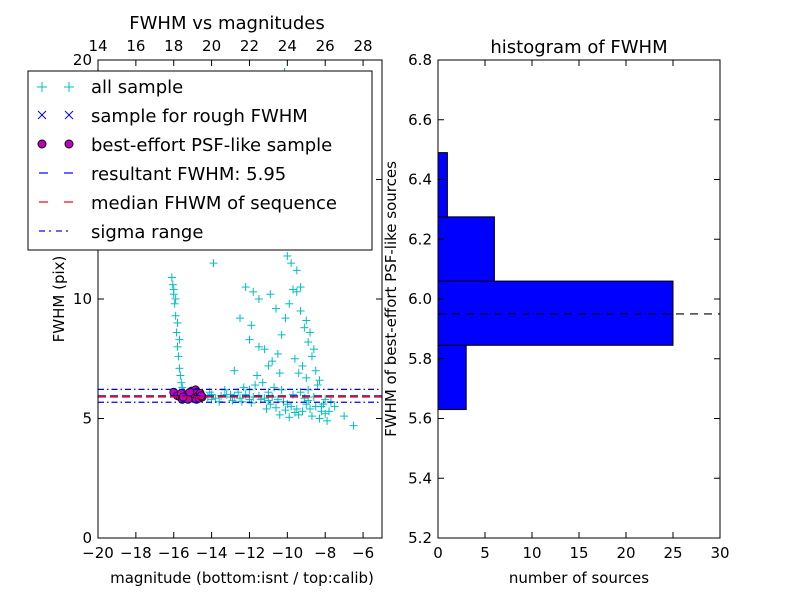 The width and height of the screenshot is (800, 600). What do you see at coordinates (98, 553) in the screenshot?
I see `x-tick-label: −20` at bounding box center [98, 553].